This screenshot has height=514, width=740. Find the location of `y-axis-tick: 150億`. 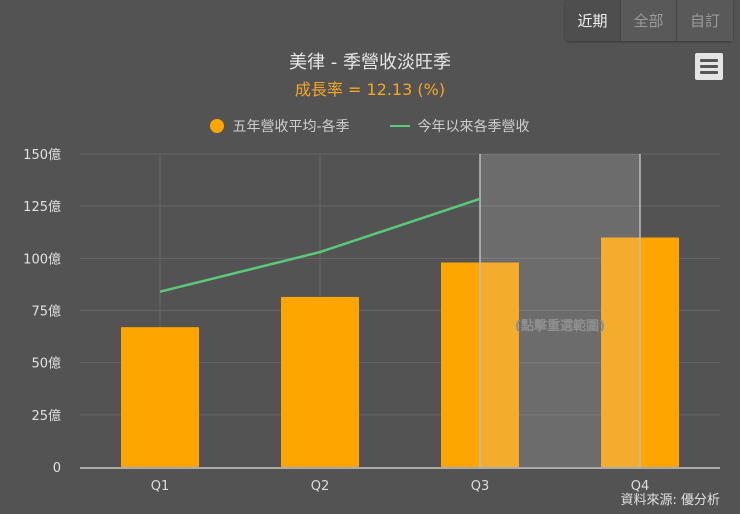

y-axis-tick: 150億 is located at coordinates (42, 155).